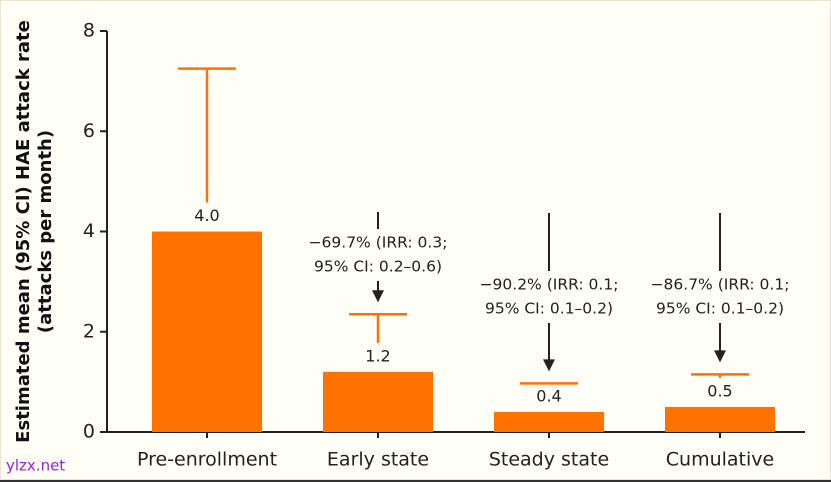  Describe the element at coordinates (207, 460) in the screenshot. I see `x-tick-label: Pre-enrollment` at that location.